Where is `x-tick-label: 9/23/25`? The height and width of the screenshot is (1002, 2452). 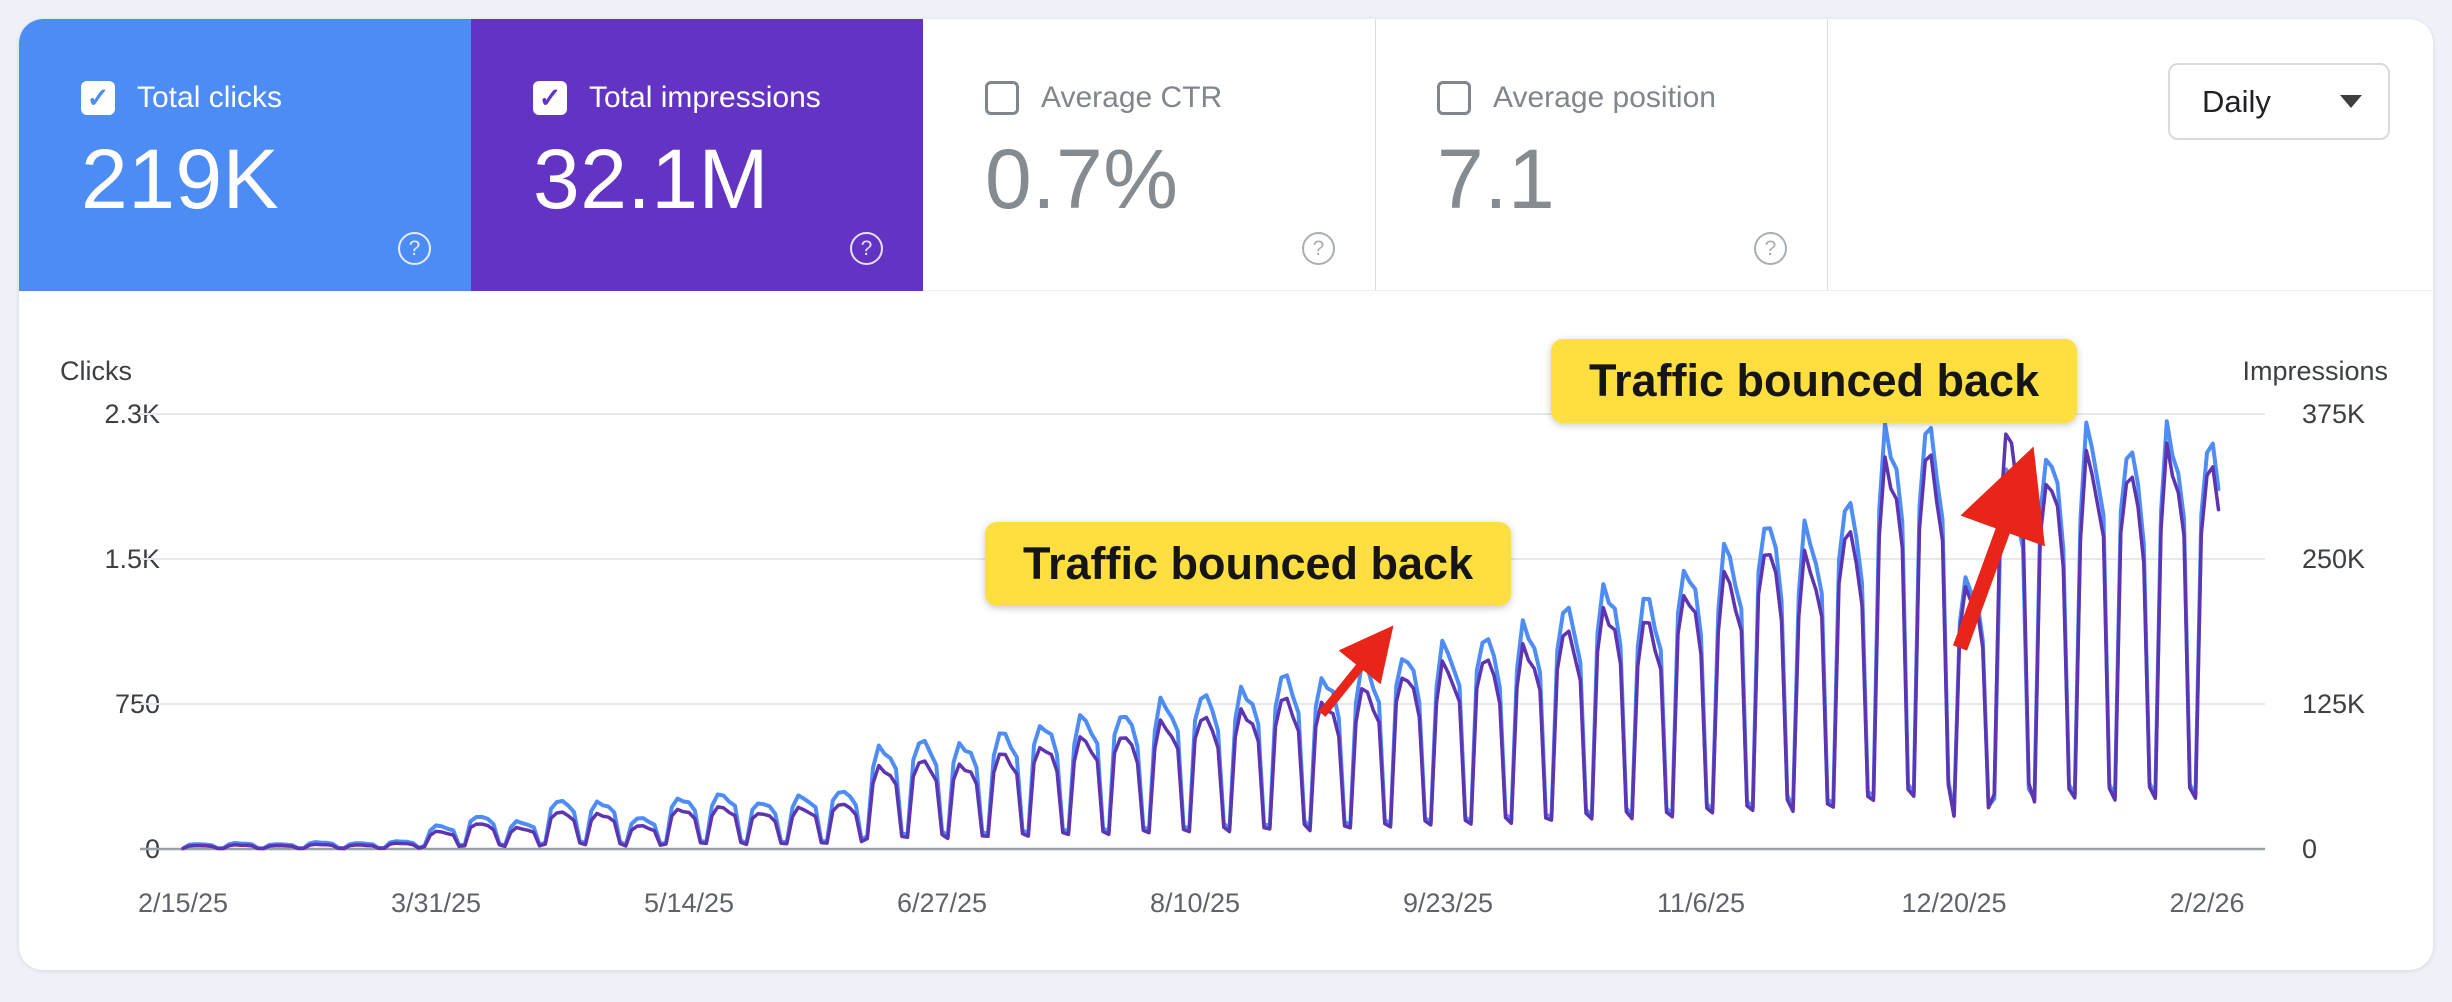 x-tick-label: 9/23/25 is located at coordinates (1448, 903).